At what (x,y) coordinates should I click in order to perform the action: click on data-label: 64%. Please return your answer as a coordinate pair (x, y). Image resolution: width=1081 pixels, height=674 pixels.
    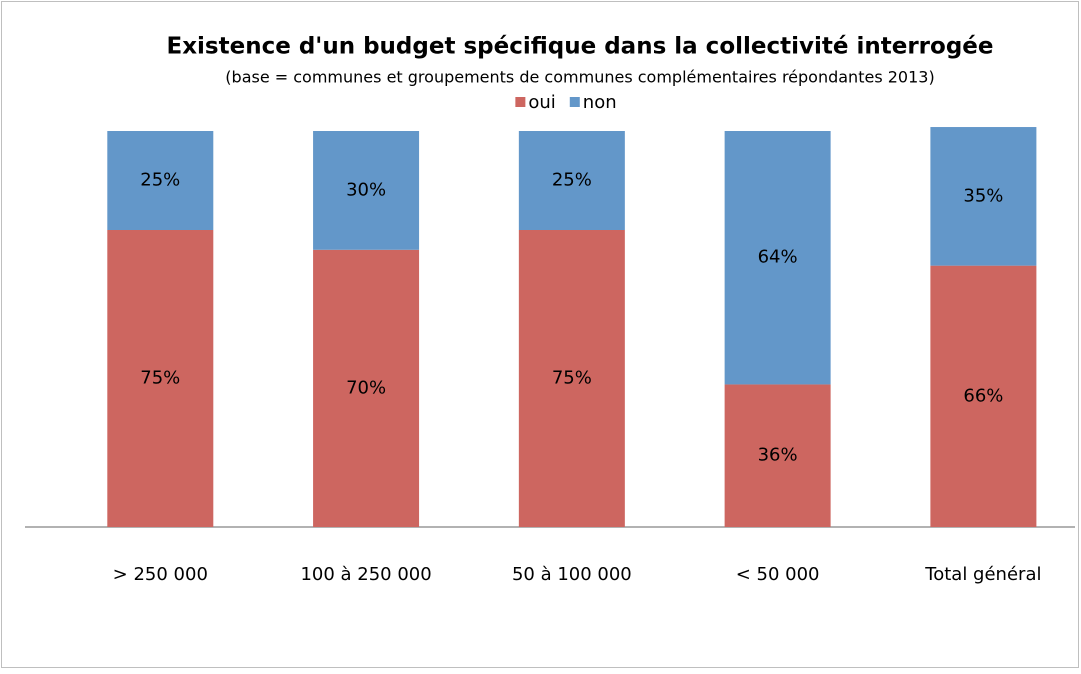
    Looking at the image, I should click on (778, 257).